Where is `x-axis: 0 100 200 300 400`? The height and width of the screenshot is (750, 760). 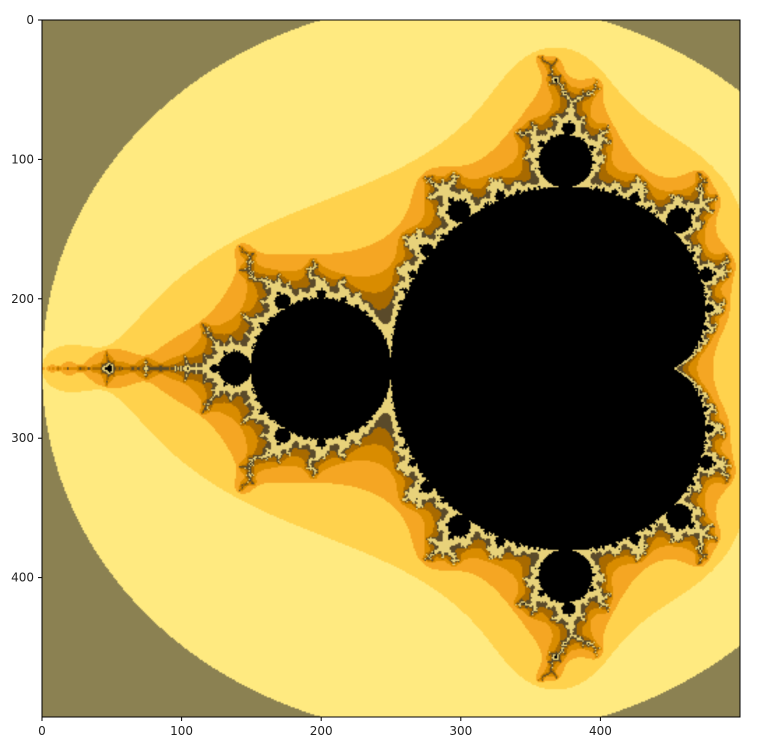 x-axis: 0 100 200 300 400 is located at coordinates (325, 727).